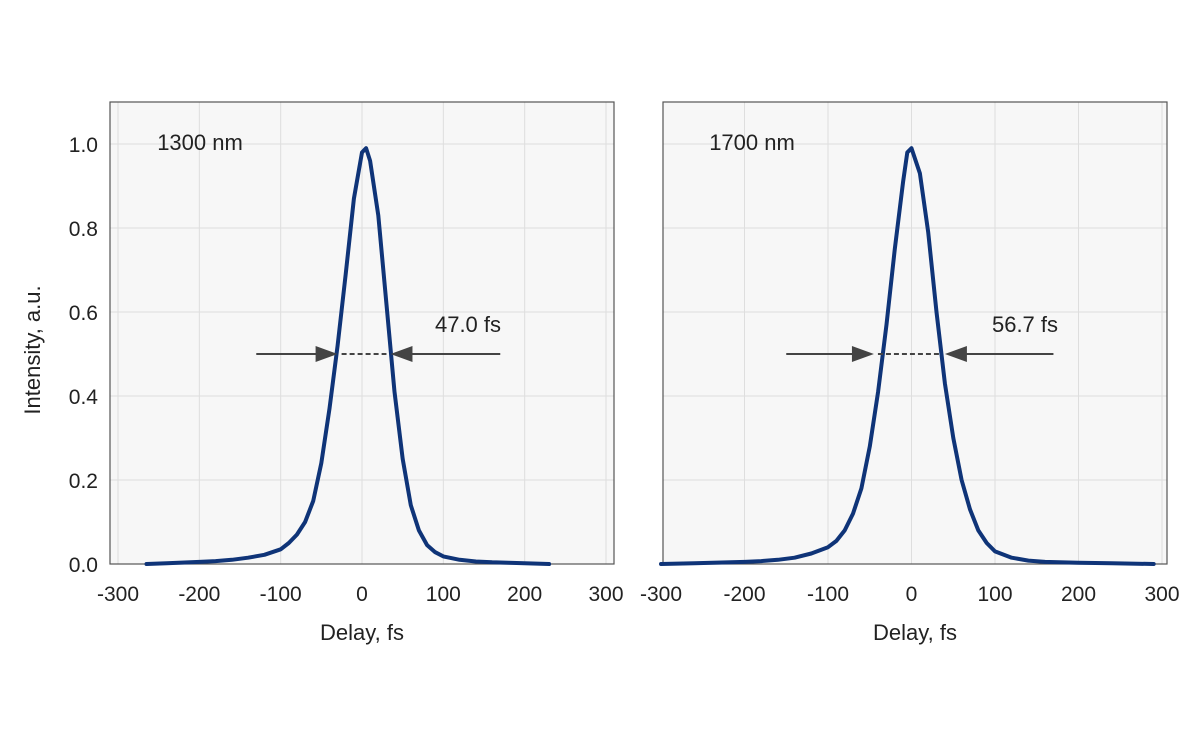 The height and width of the screenshot is (750, 1200). I want to click on y-tick-label: 0.4, so click(84, 397).